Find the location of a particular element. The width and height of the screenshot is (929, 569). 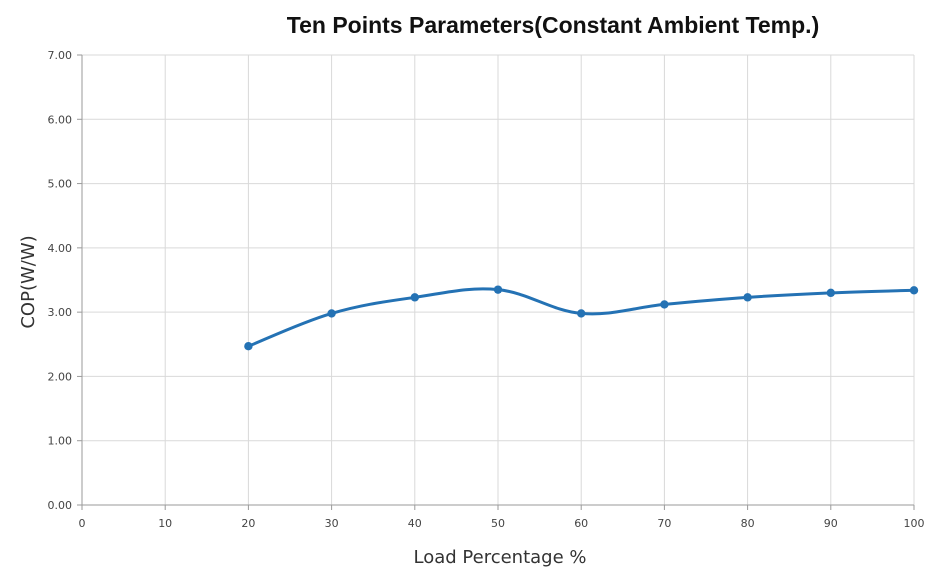

x-tick-label: 30 is located at coordinates (332, 523).